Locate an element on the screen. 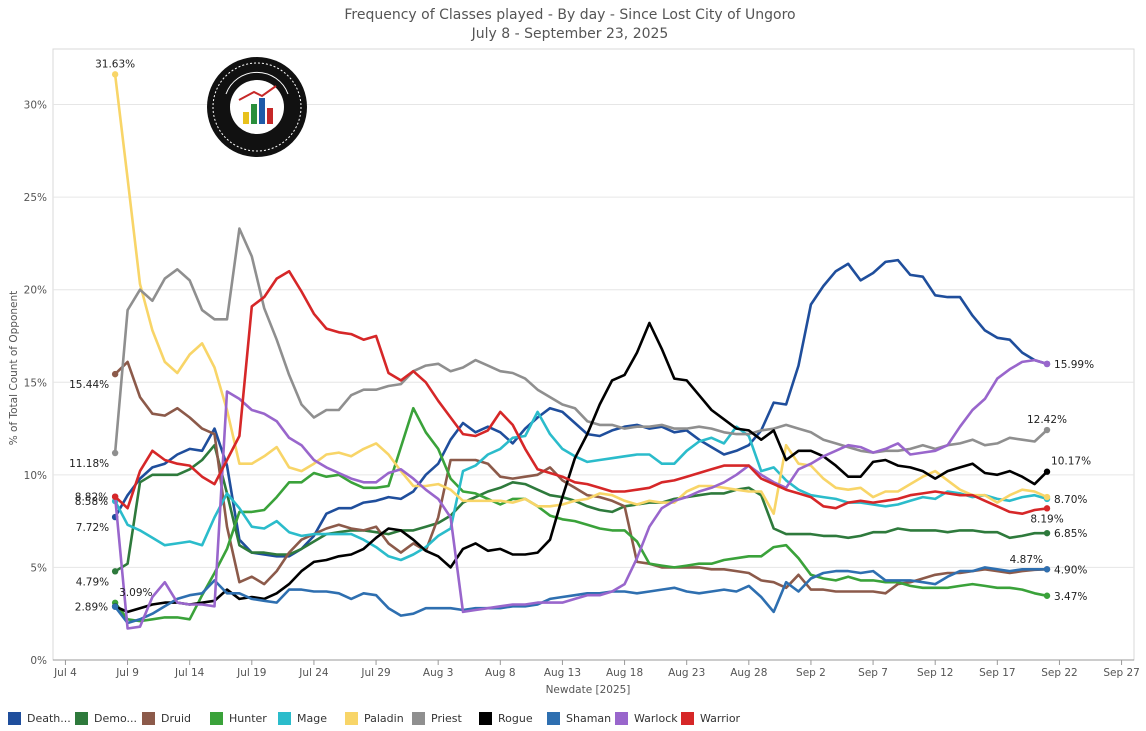 The image size is (1146, 731). legend-label: Priest is located at coordinates (446, 718).